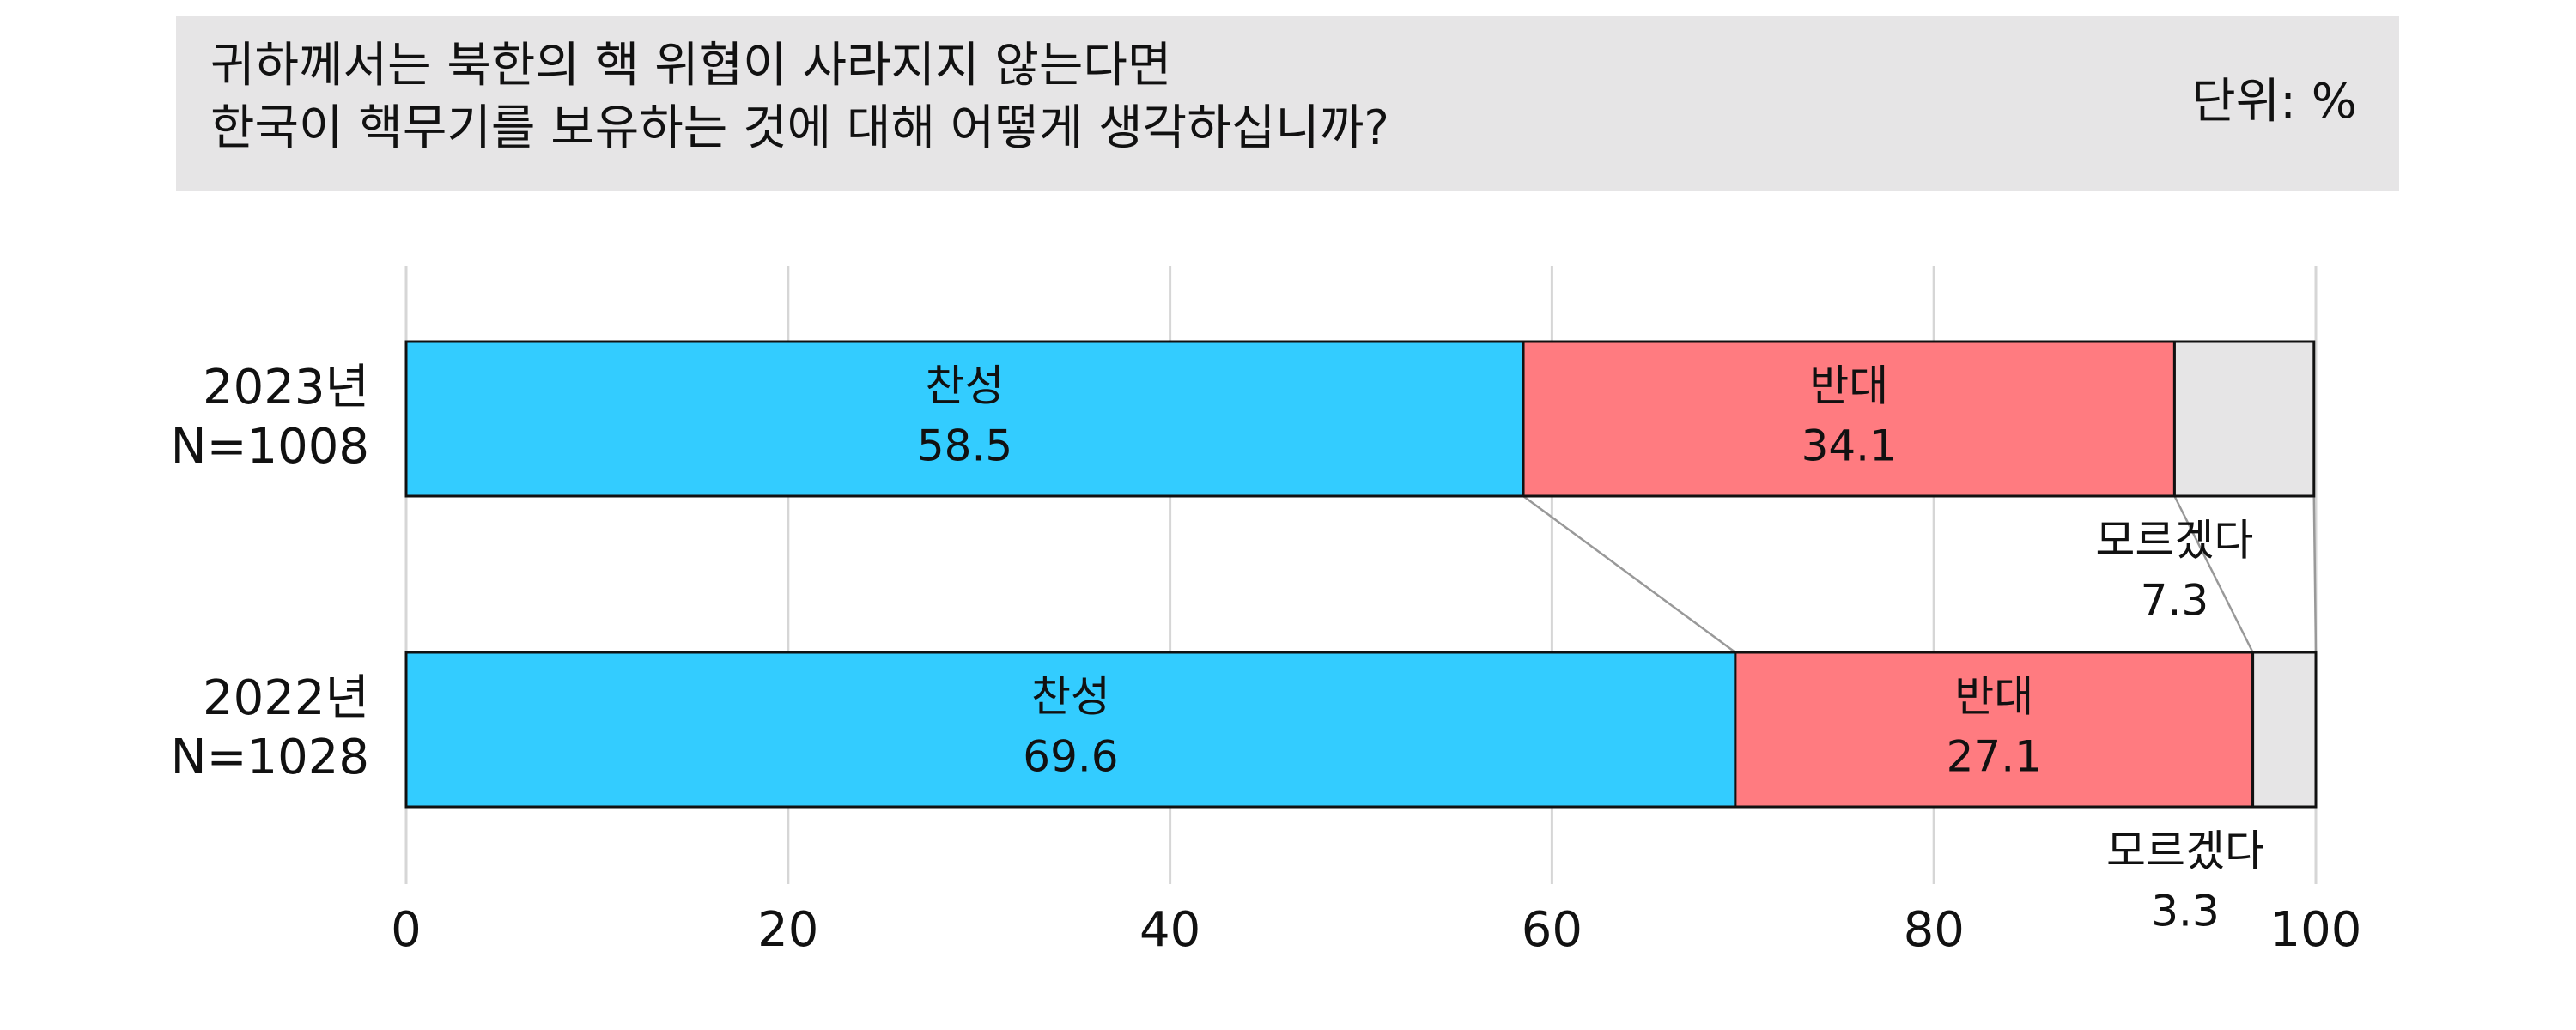  What do you see at coordinates (2316, 930) in the screenshot?
I see `x-tick-label: 100` at bounding box center [2316, 930].